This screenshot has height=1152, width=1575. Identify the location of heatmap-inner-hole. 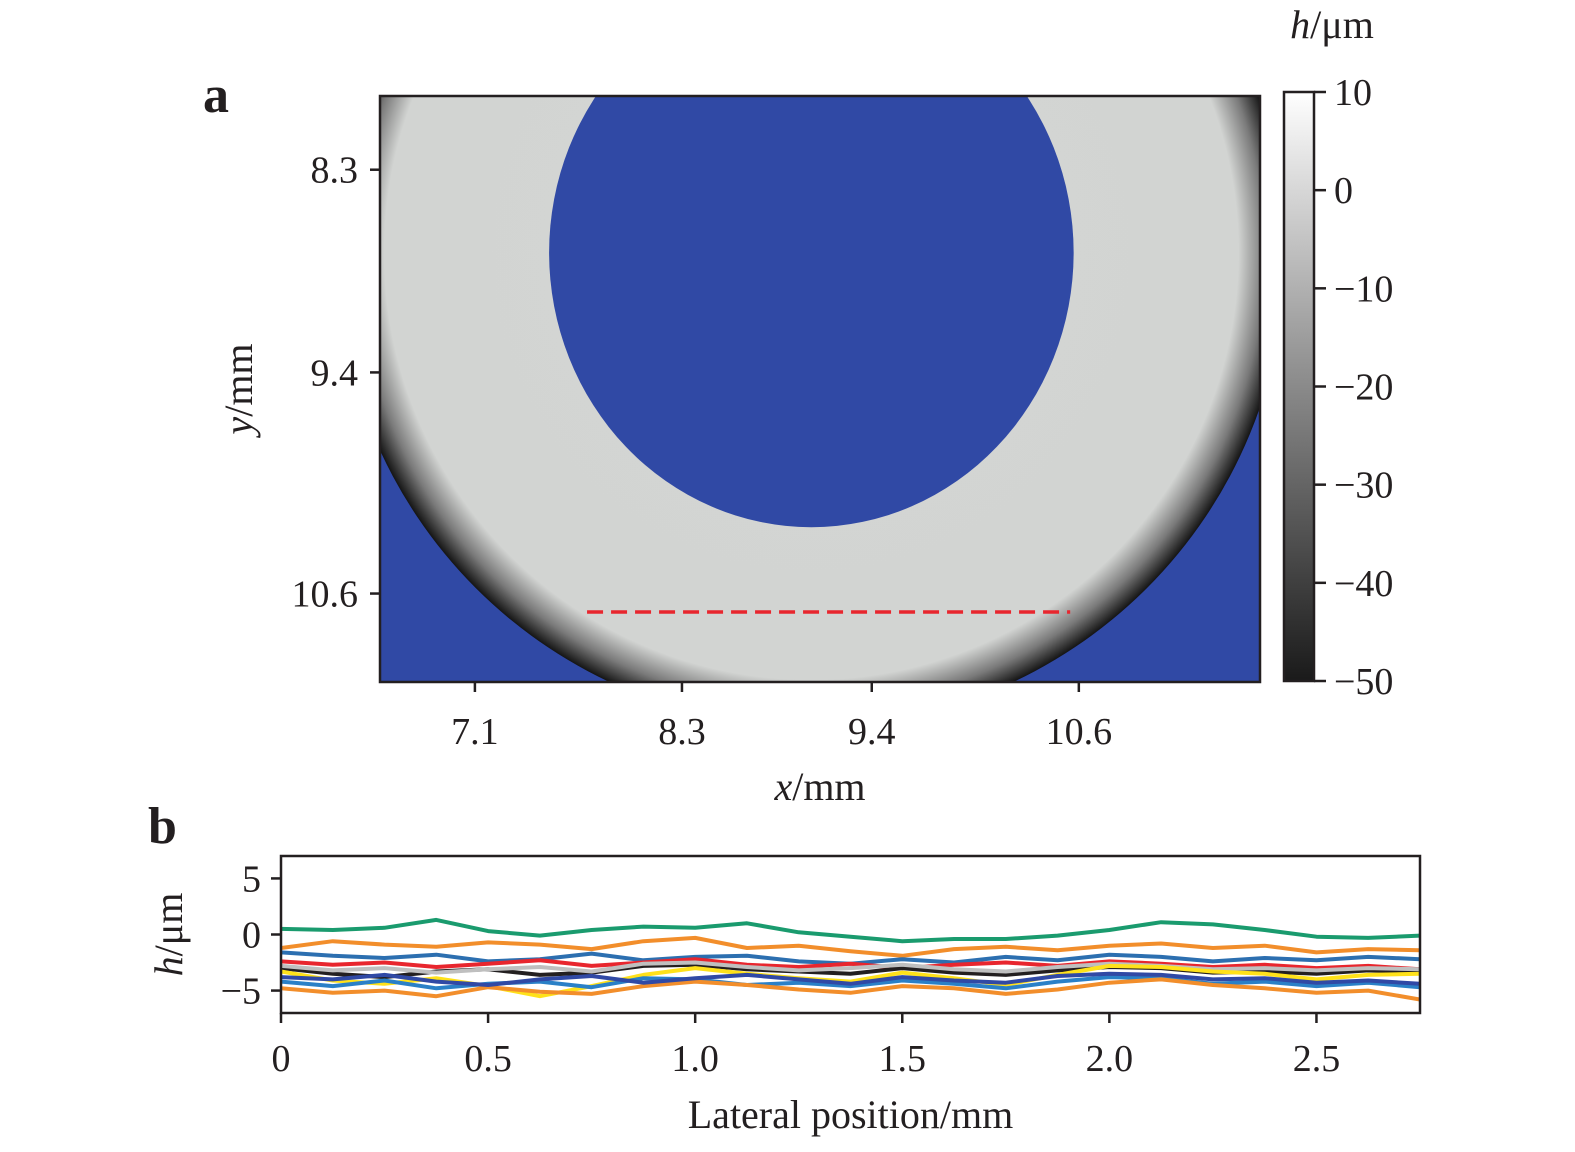
(811, 312).